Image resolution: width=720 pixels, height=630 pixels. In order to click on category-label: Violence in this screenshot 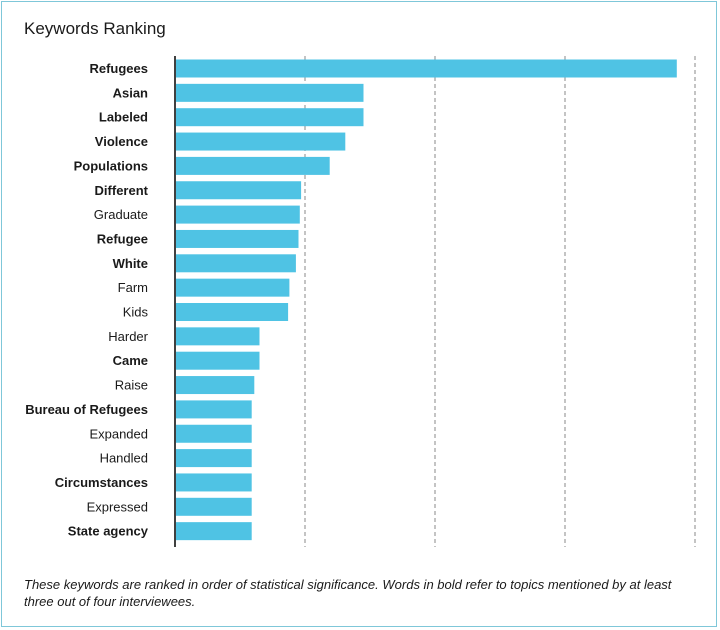, I will do `click(121, 141)`.